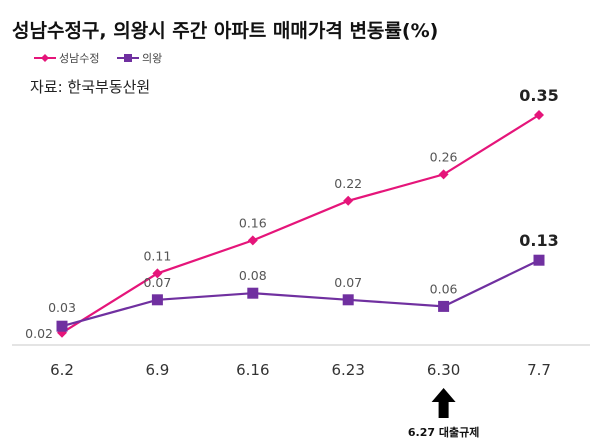  What do you see at coordinates (539, 370) in the screenshot?
I see `x-tick-label: 7.7` at bounding box center [539, 370].